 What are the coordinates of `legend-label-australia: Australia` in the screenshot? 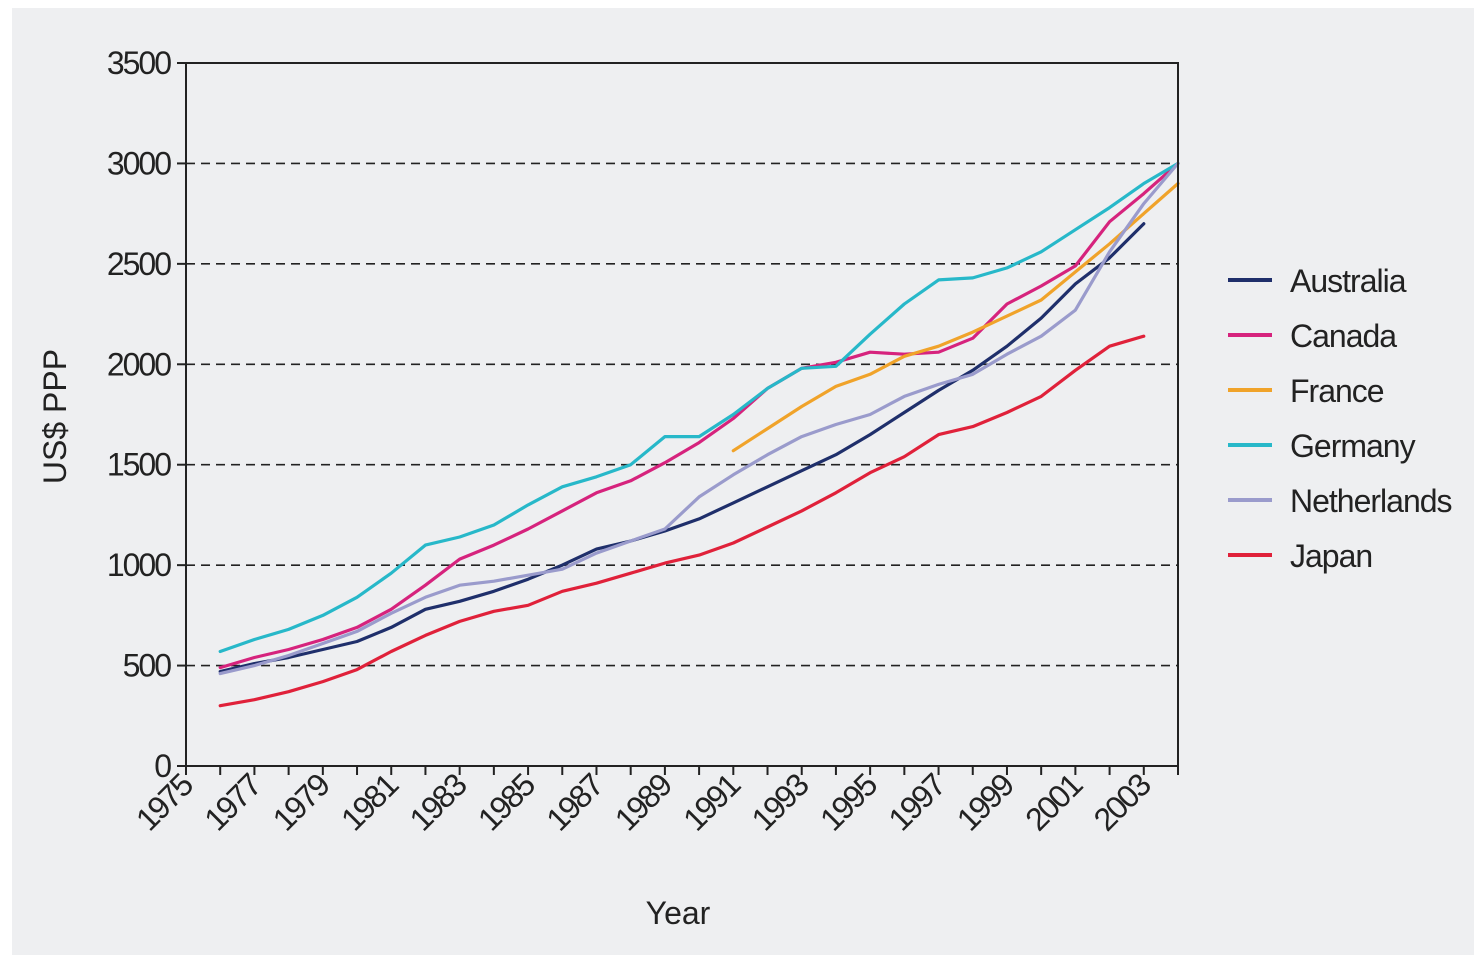 It's located at (1348, 281).